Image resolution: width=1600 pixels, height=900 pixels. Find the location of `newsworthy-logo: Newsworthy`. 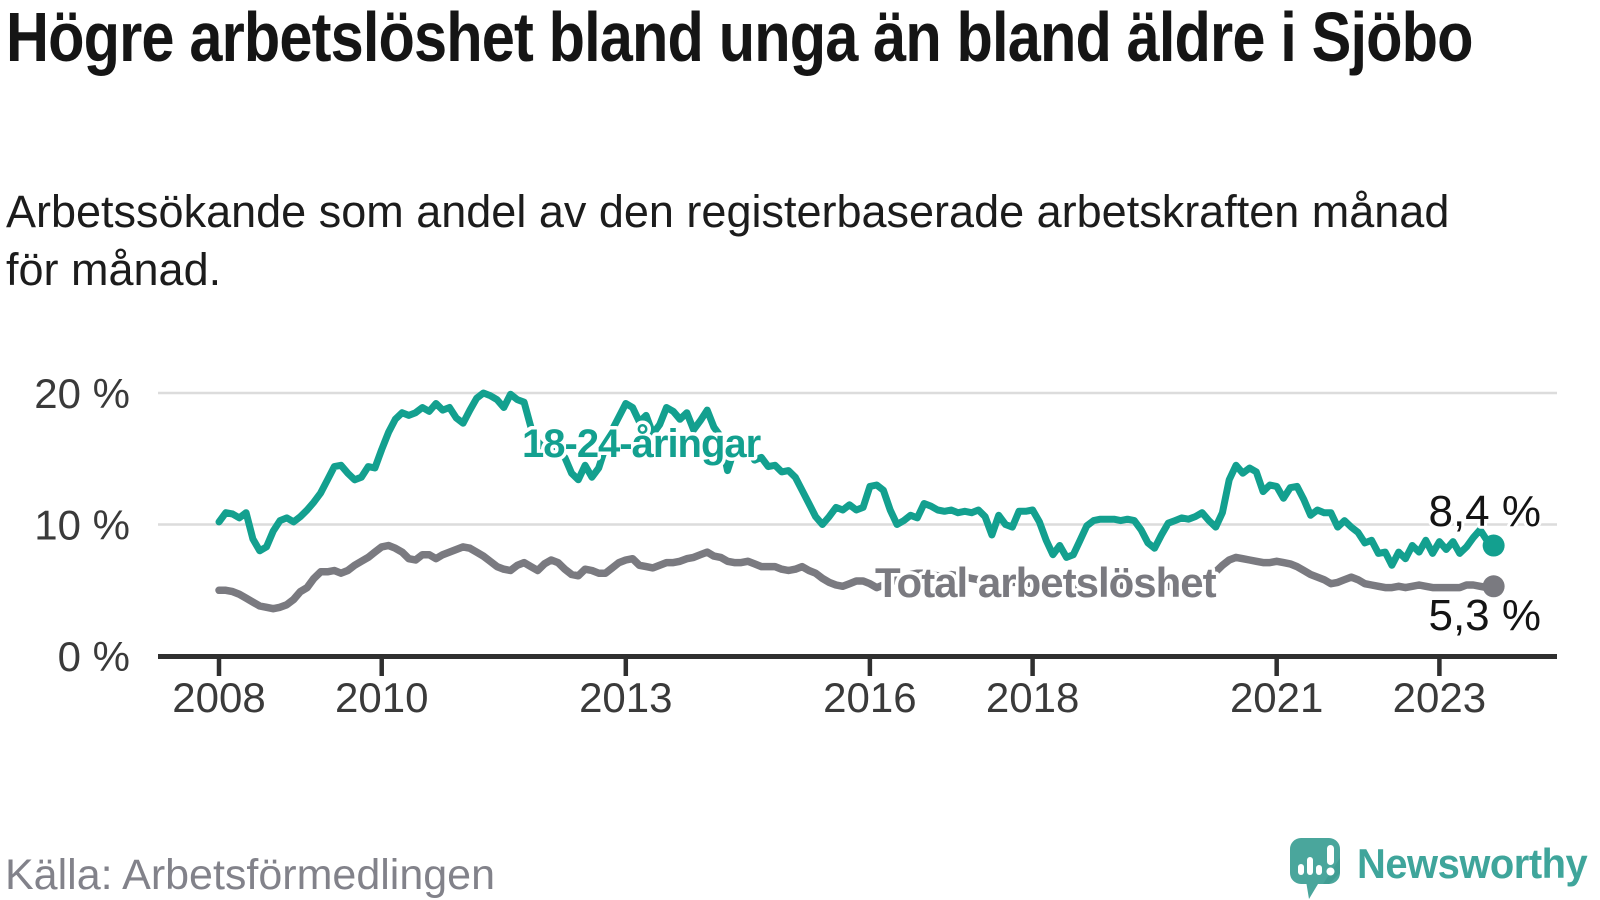

newsworthy-logo: Newsworthy is located at coordinates (1445, 868).